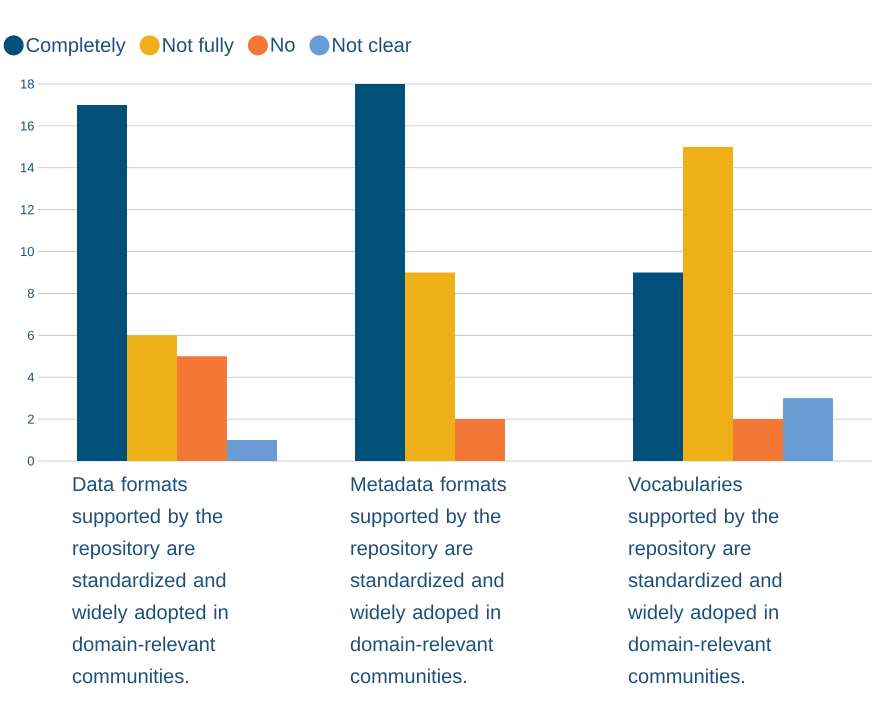  Describe the element at coordinates (76, 46) in the screenshot. I see `legend-label: Completely` at that location.